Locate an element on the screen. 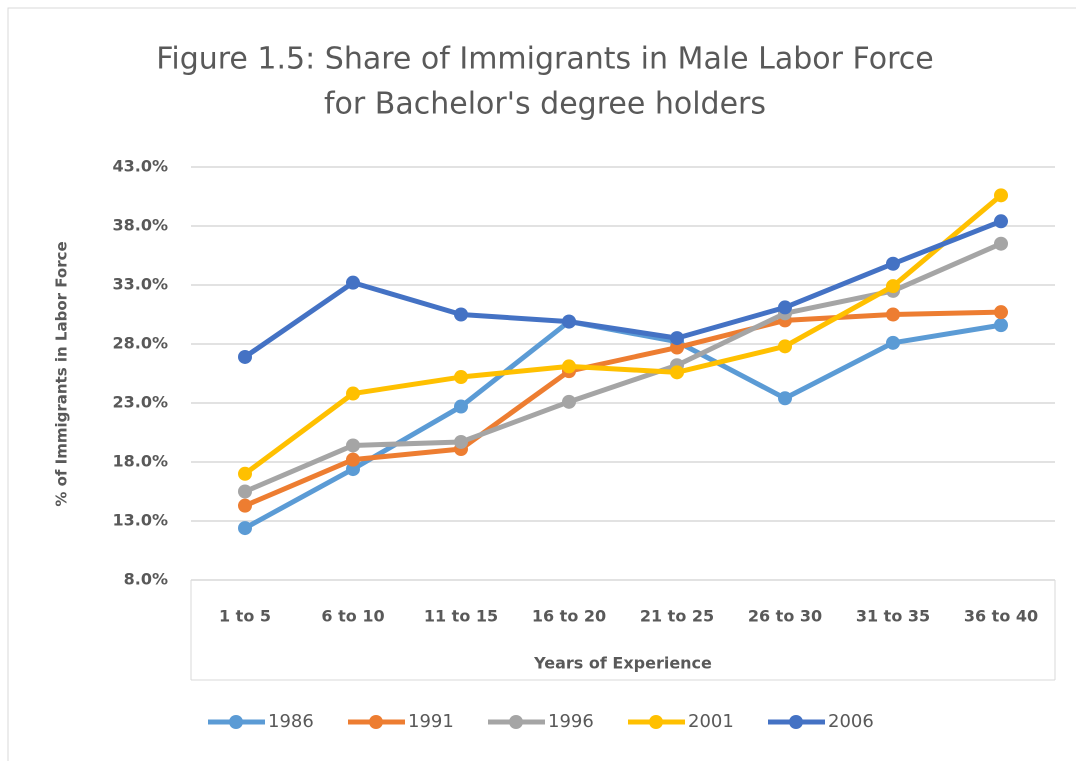  y-tick-label: 38.0% is located at coordinates (140, 225).